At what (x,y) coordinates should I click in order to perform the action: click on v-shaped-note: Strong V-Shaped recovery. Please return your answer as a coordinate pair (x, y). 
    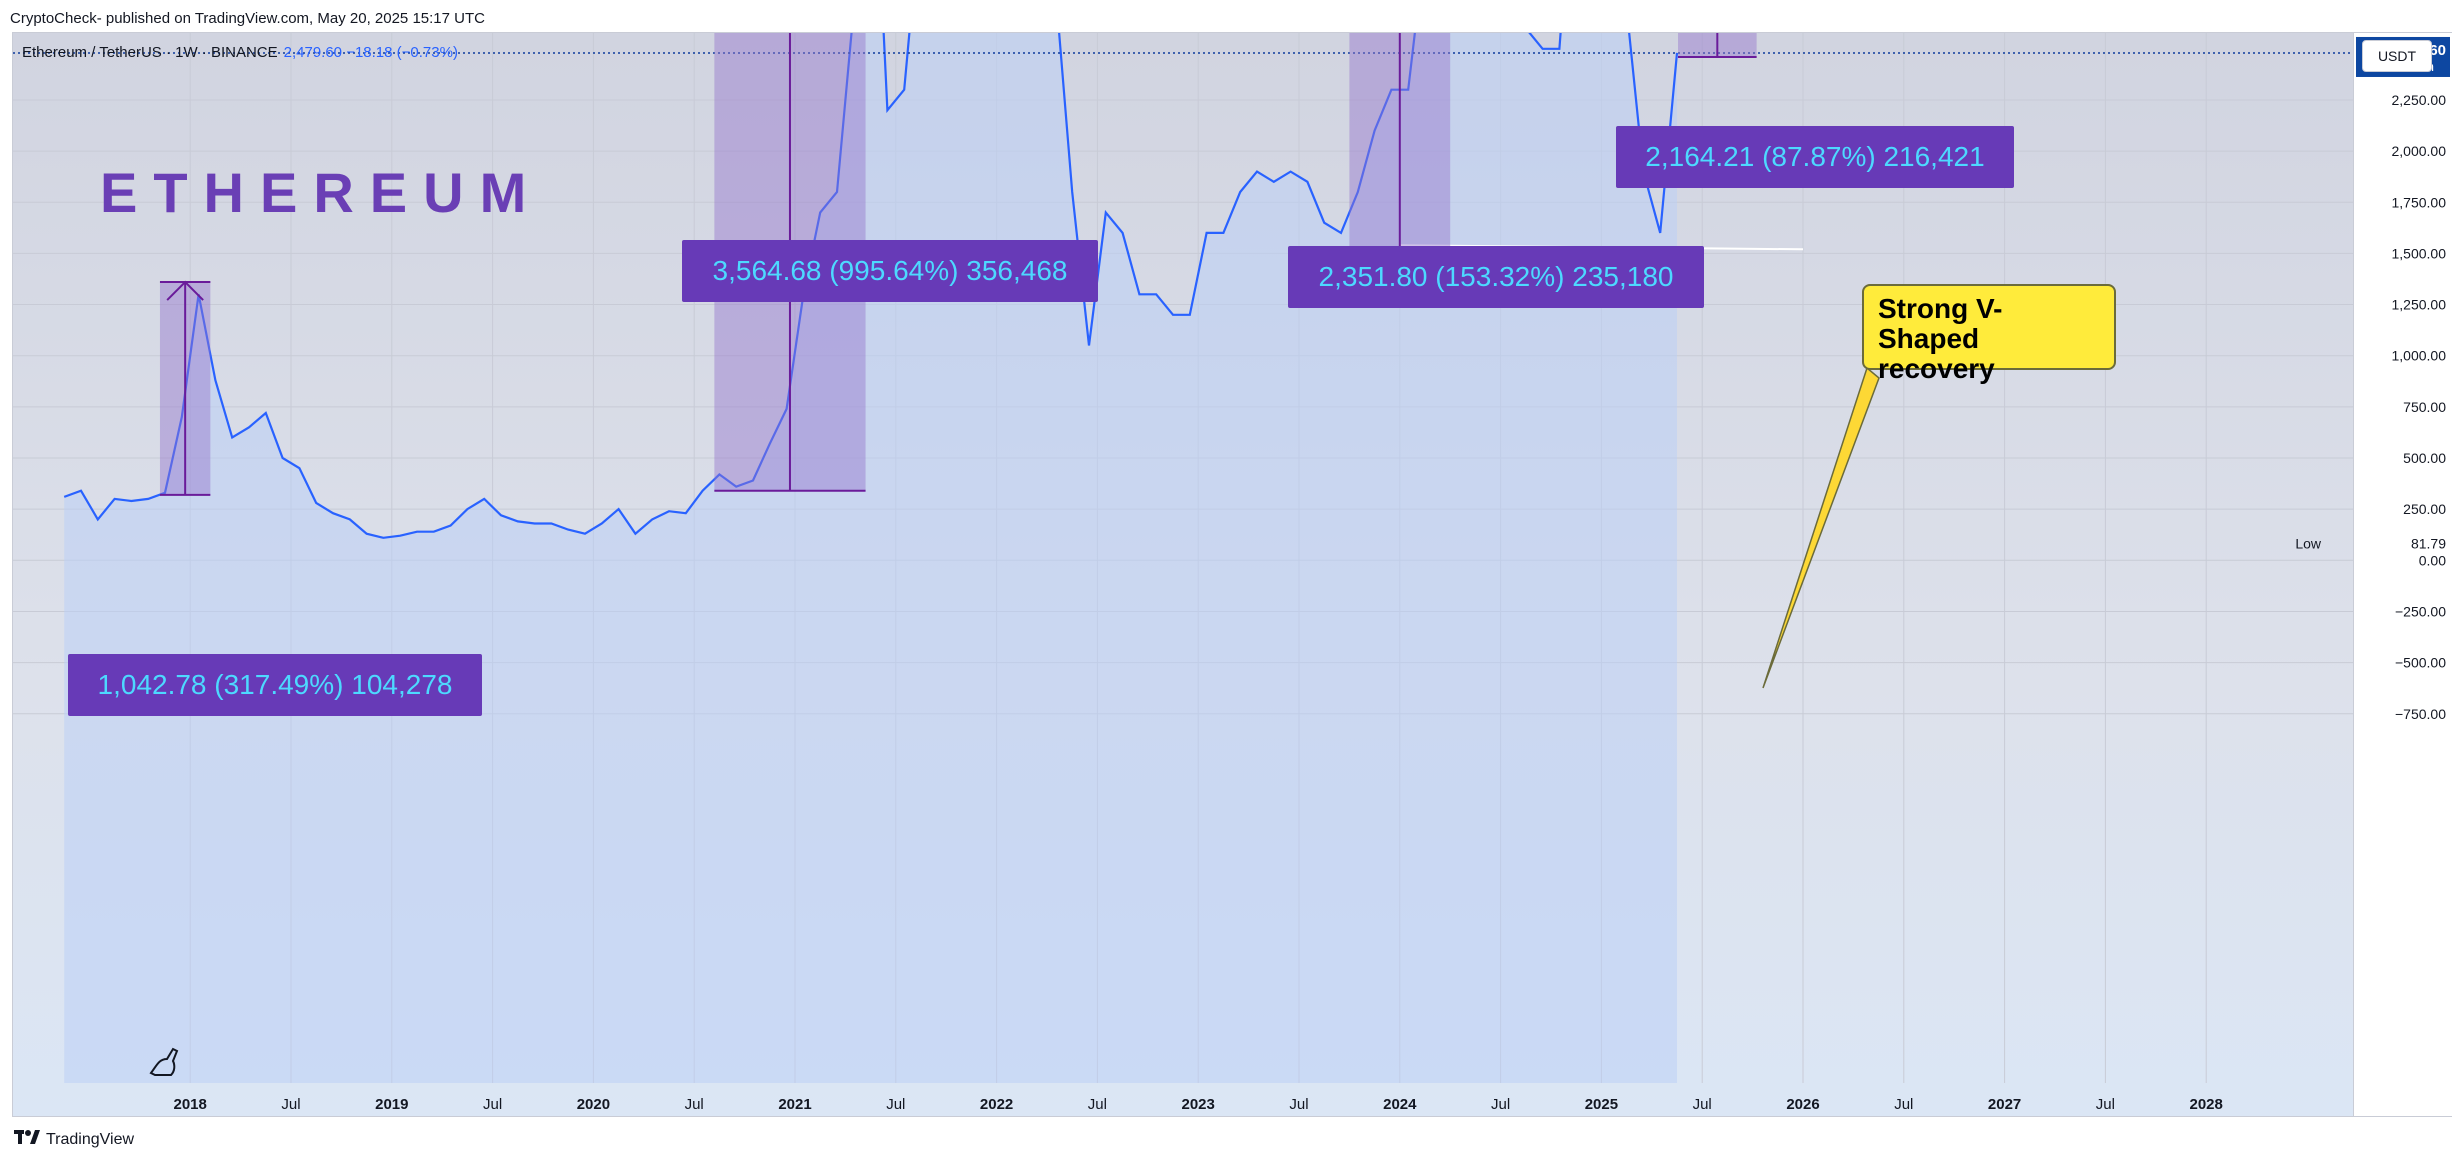
    Looking at the image, I should click on (1989, 334).